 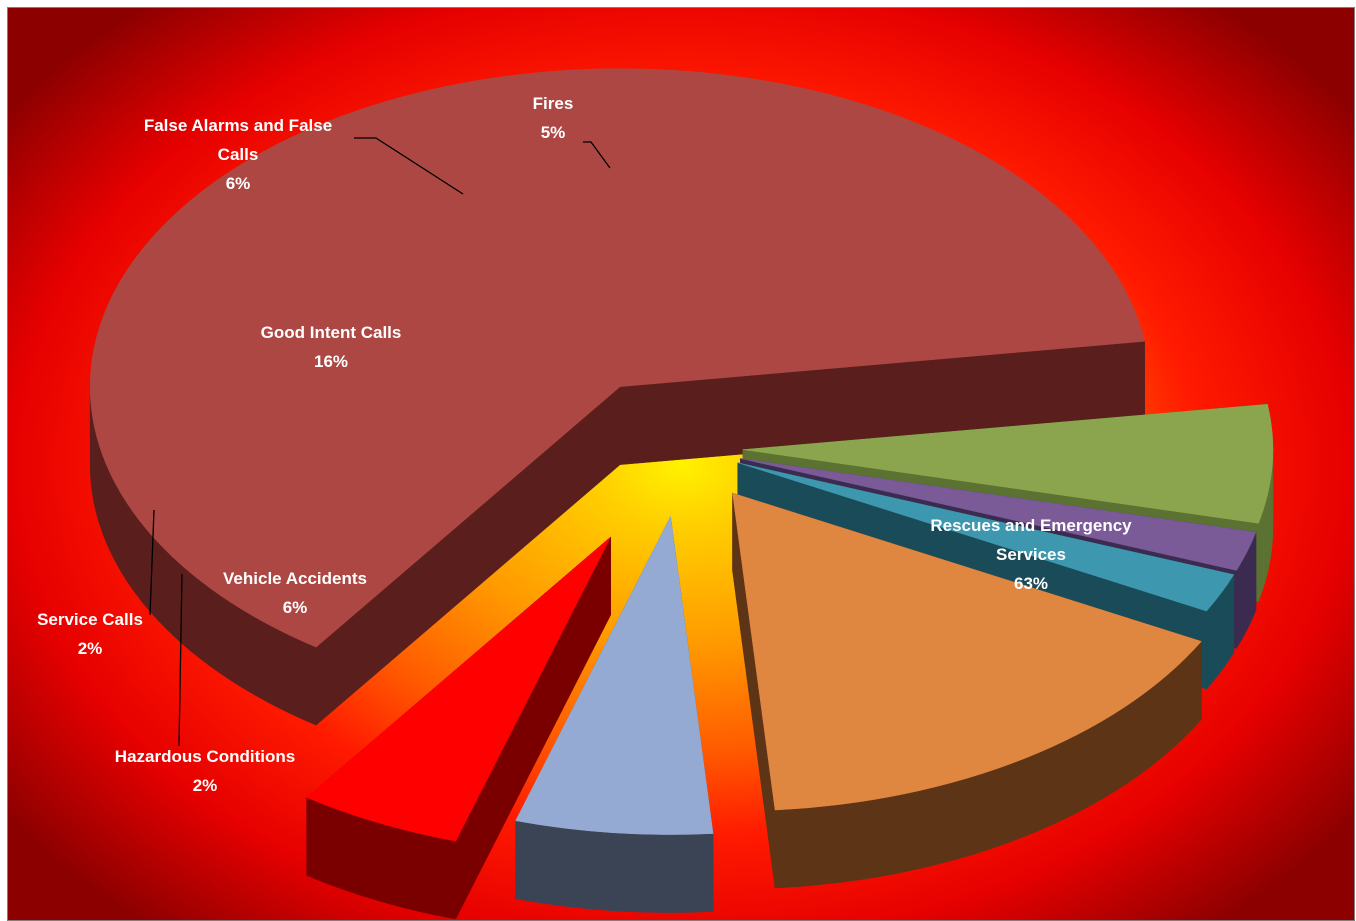 I want to click on slice-label-2: Hazardous Conditions 2%, so click(x=205, y=771).